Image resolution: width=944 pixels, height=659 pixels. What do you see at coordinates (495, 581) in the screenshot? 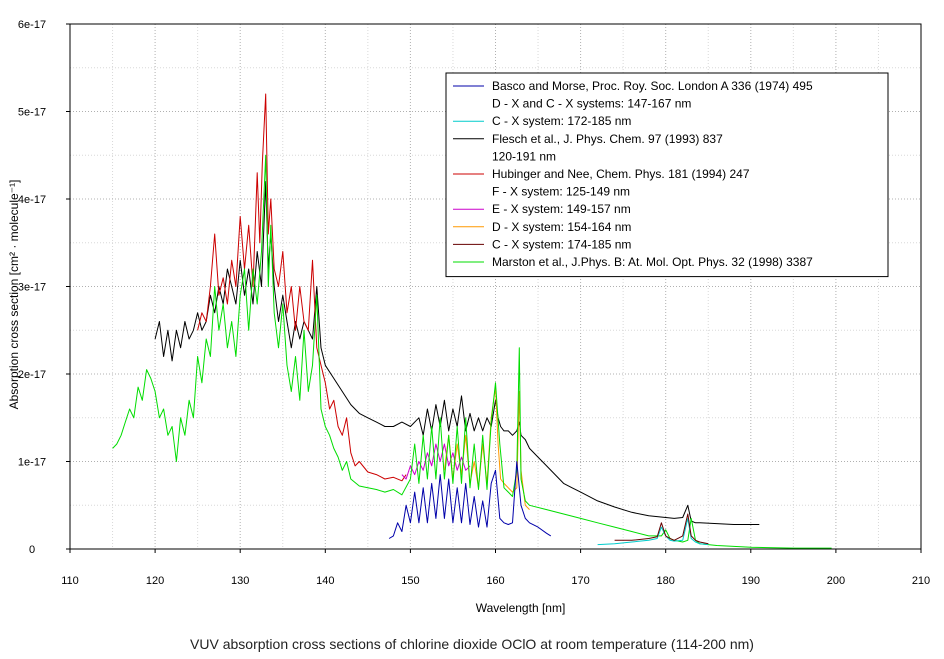
I see `x-tick-label: 160` at bounding box center [495, 581].